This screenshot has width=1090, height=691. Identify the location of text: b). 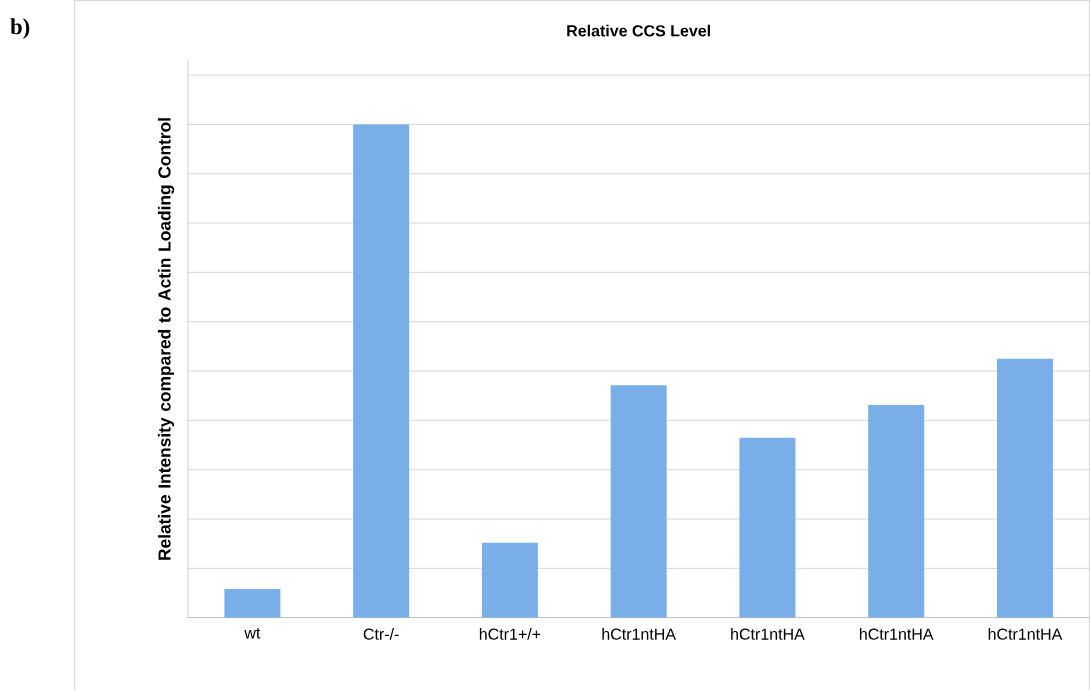
(20, 28).